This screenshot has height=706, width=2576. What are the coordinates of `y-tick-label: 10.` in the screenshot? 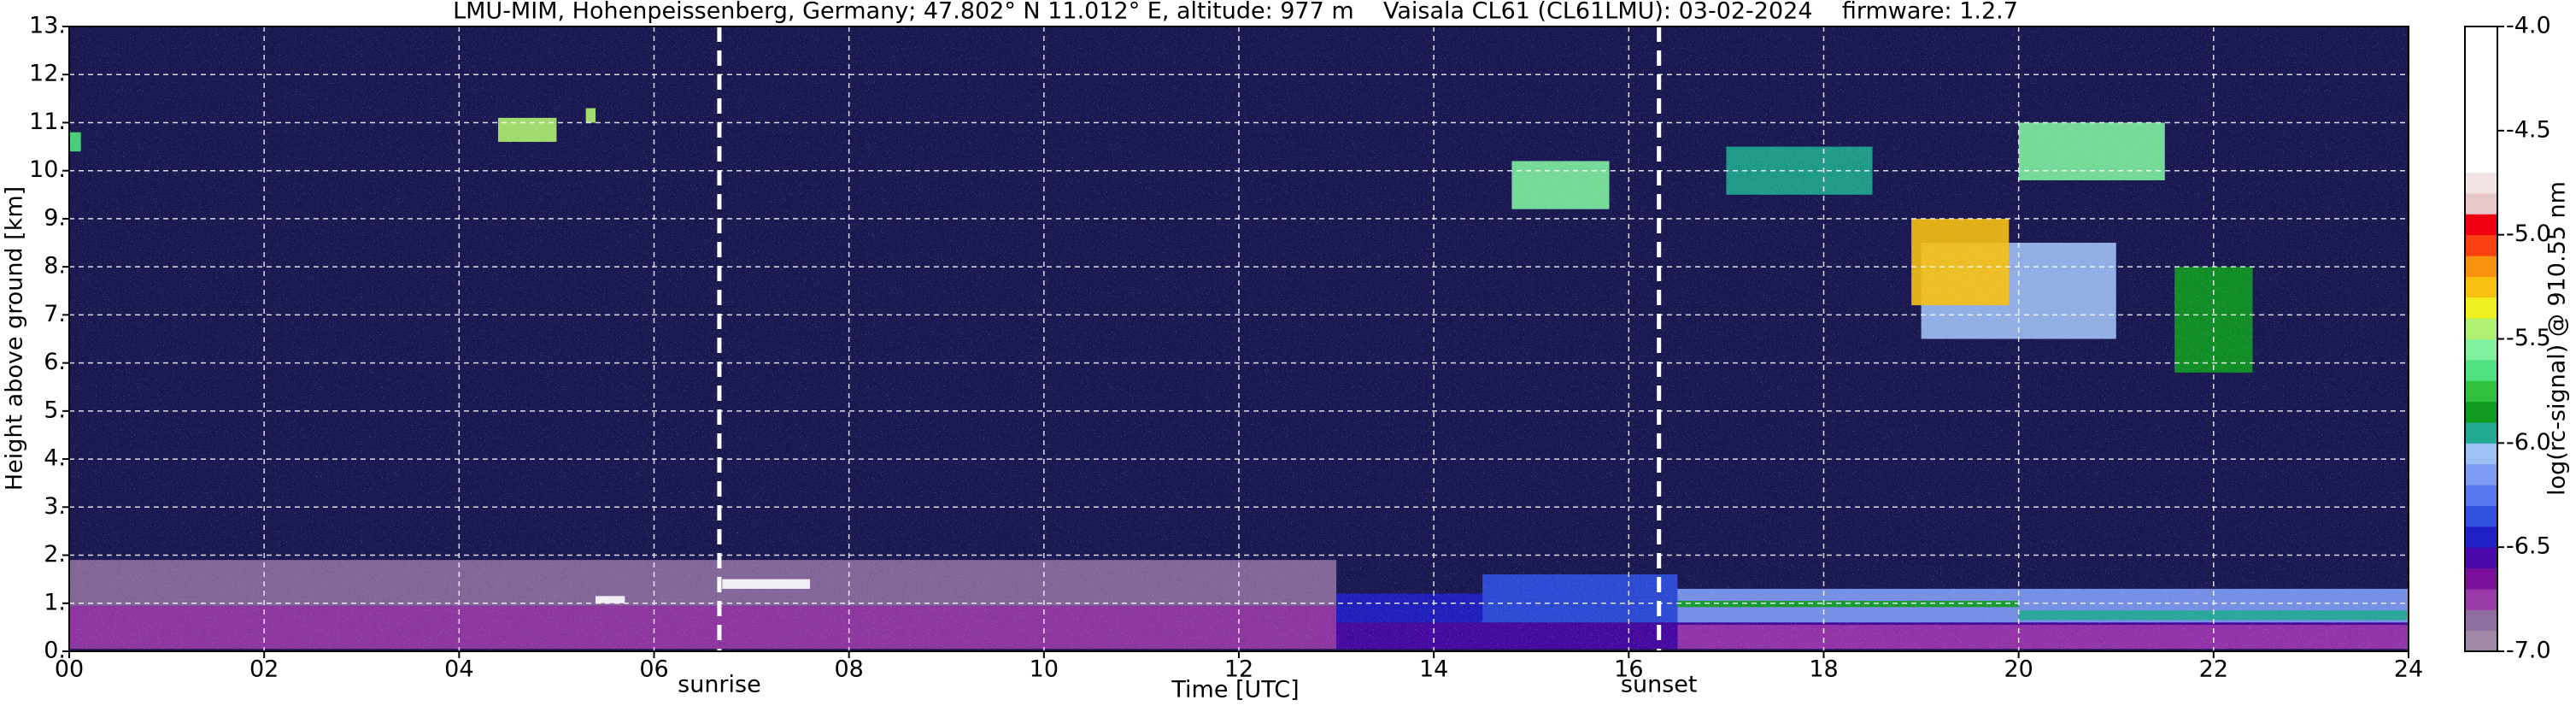 It's located at (47, 169).